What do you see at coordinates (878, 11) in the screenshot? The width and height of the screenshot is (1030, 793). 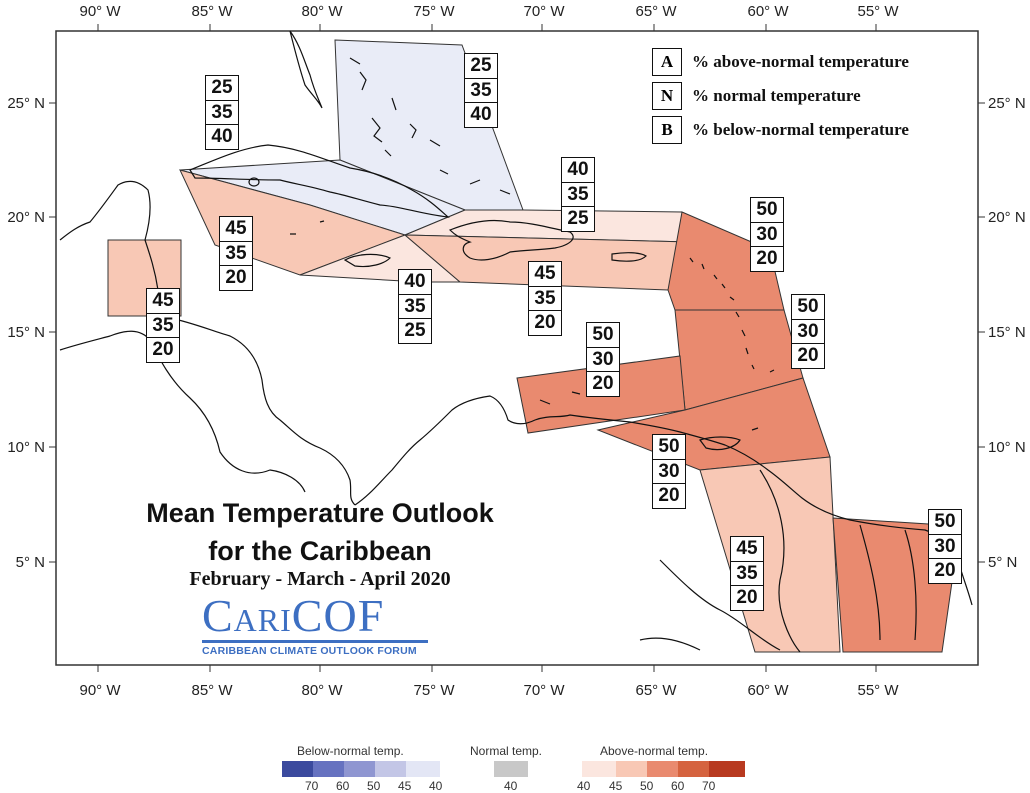 I see `lon-label-top: 55° W` at bounding box center [878, 11].